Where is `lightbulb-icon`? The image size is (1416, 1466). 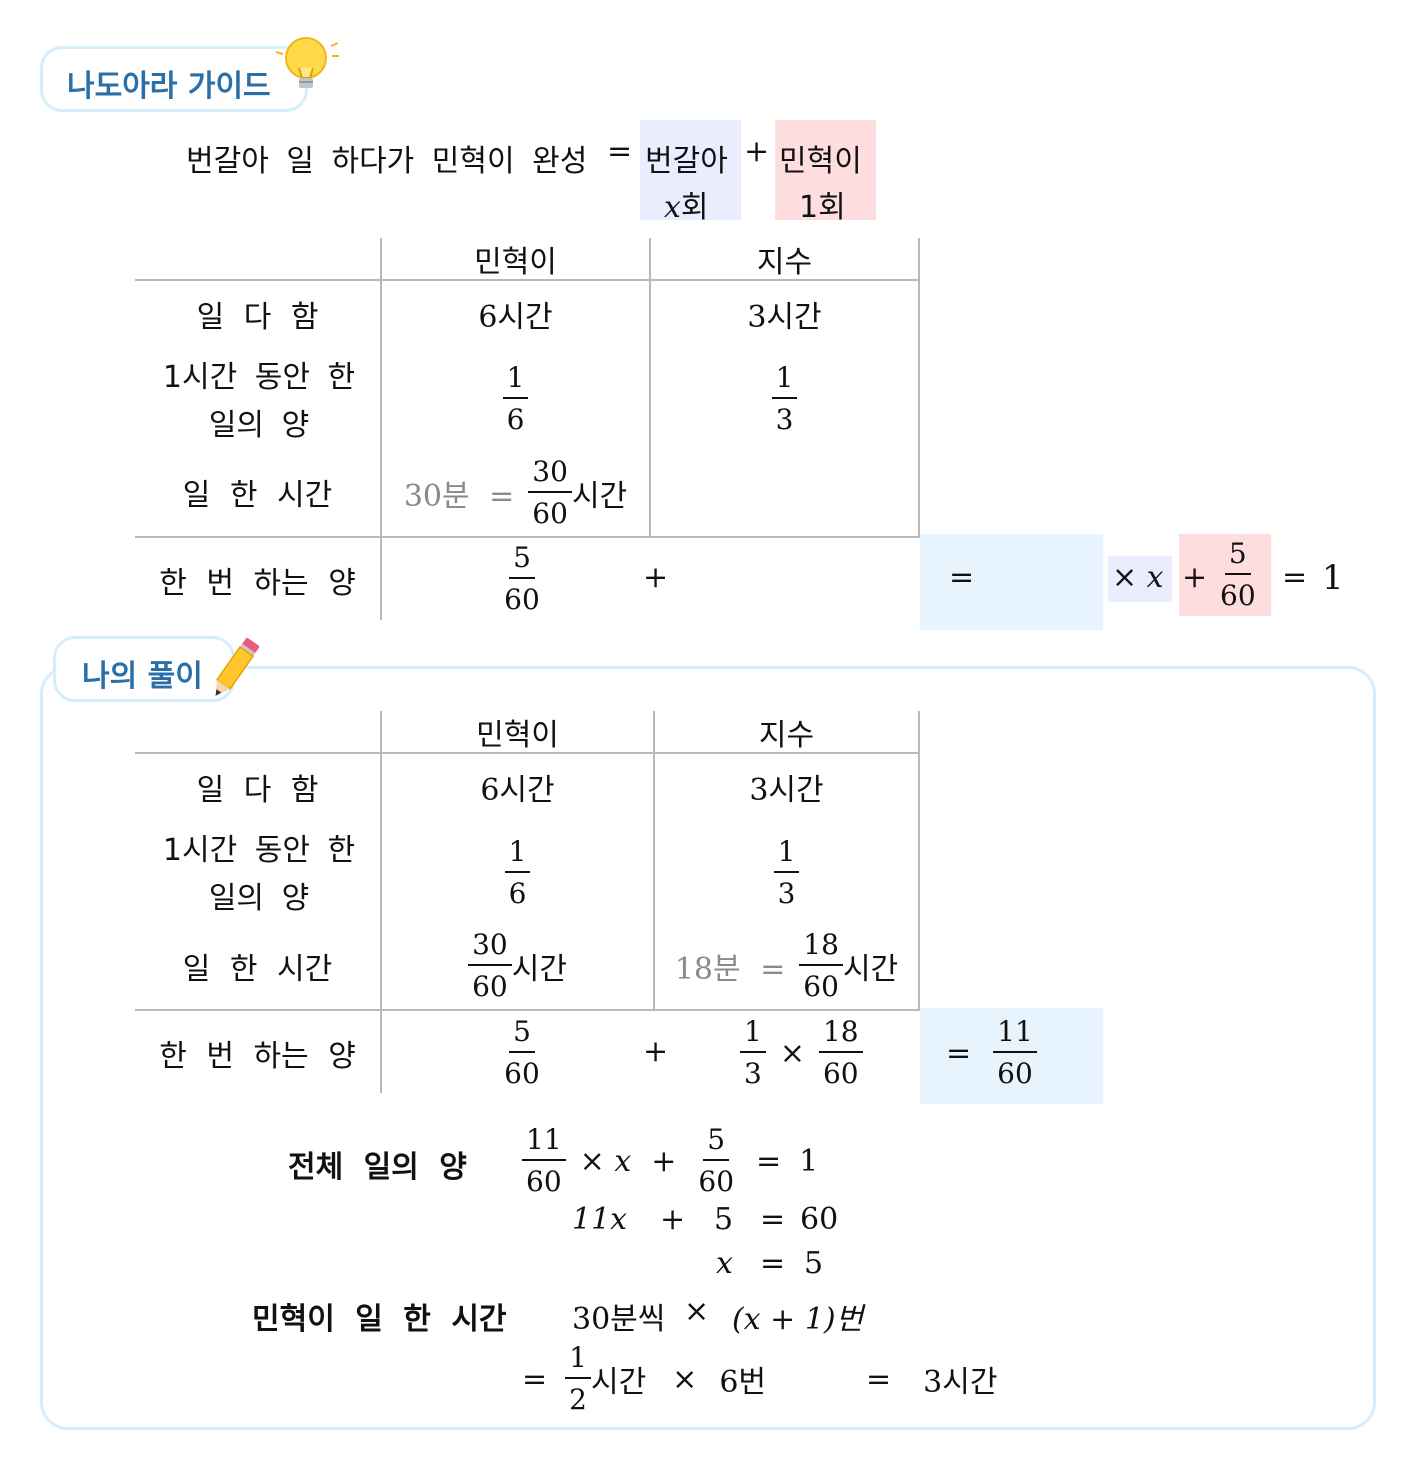 lightbulb-icon is located at coordinates (307, 62).